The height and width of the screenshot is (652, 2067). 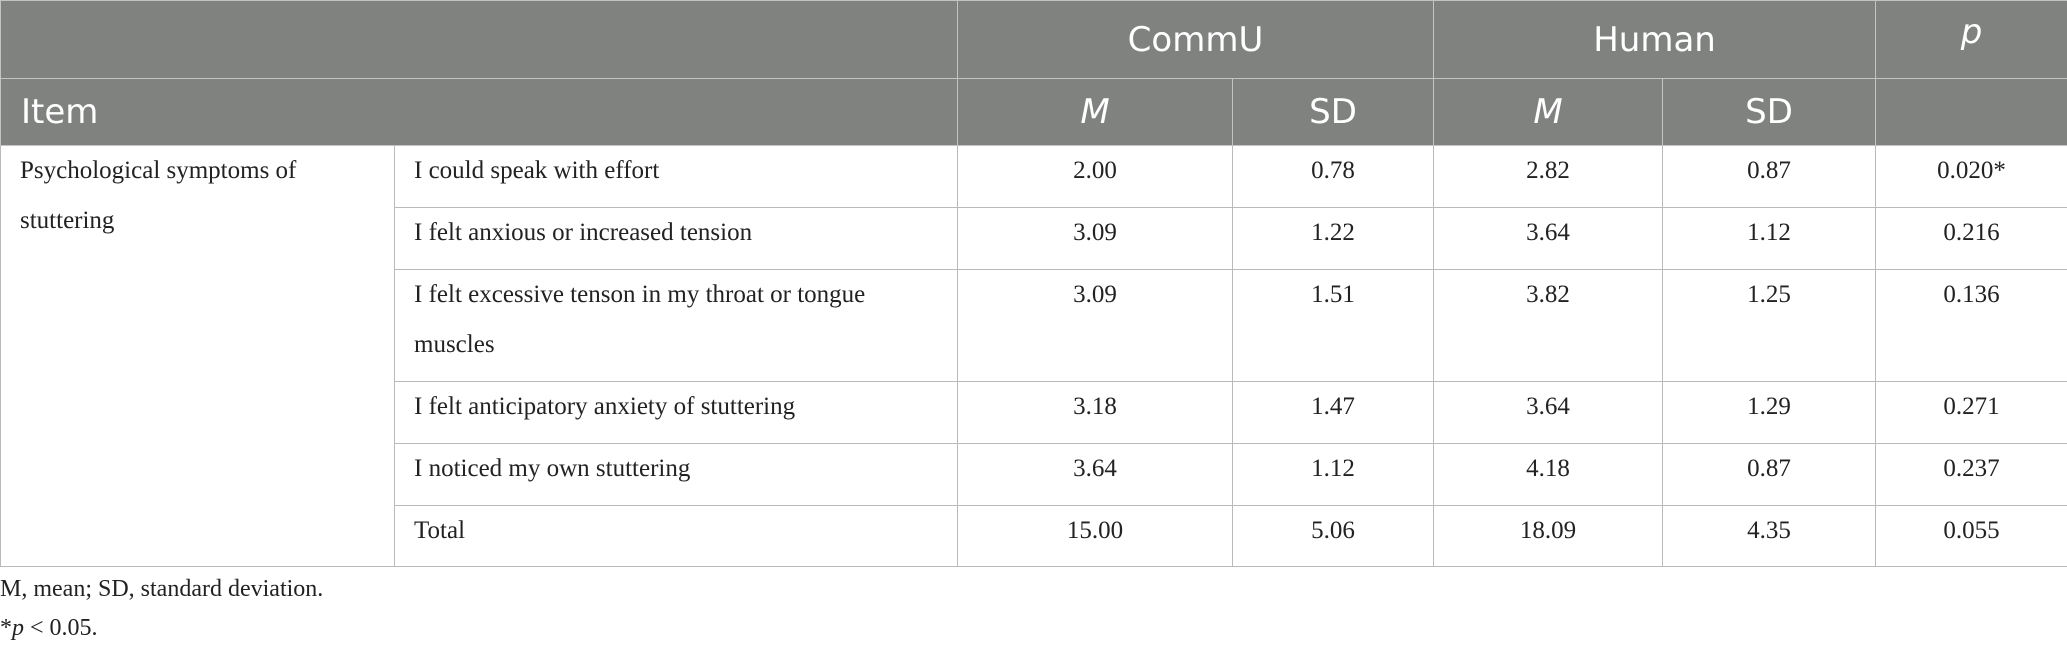 What do you see at coordinates (1769, 536) in the screenshot?
I see `human-sd-cell: 4.35` at bounding box center [1769, 536].